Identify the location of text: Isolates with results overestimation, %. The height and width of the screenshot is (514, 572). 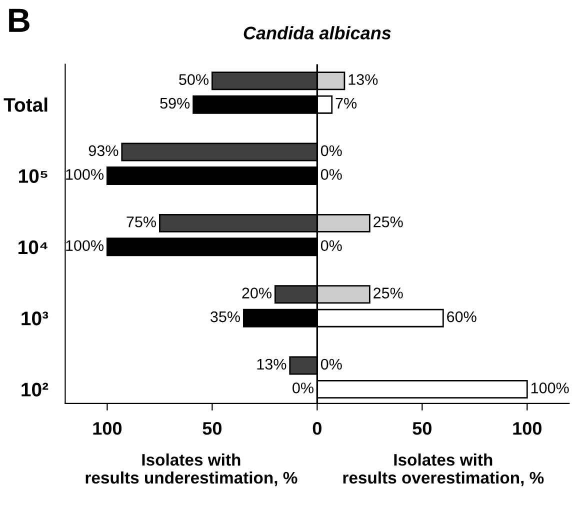
(443, 469).